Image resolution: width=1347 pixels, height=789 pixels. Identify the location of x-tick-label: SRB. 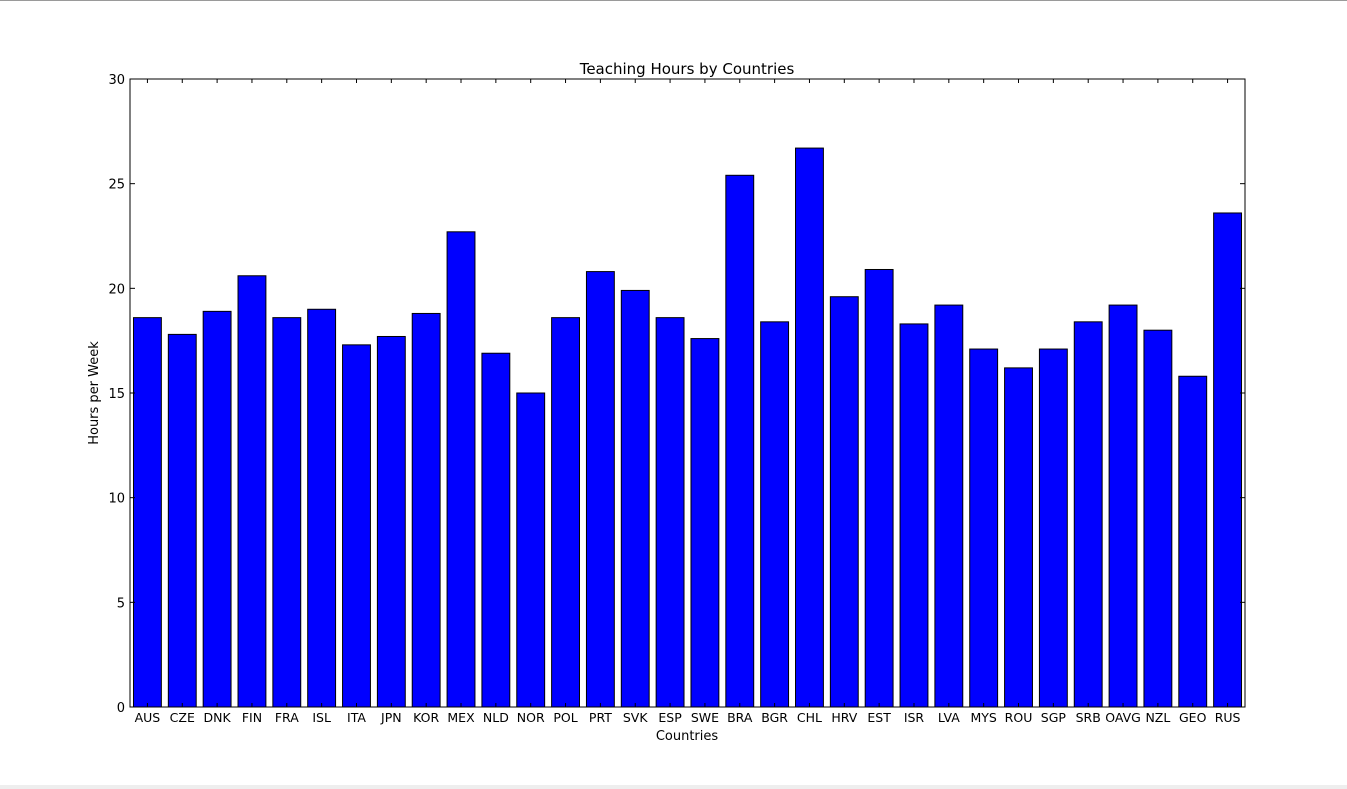
(1088, 717).